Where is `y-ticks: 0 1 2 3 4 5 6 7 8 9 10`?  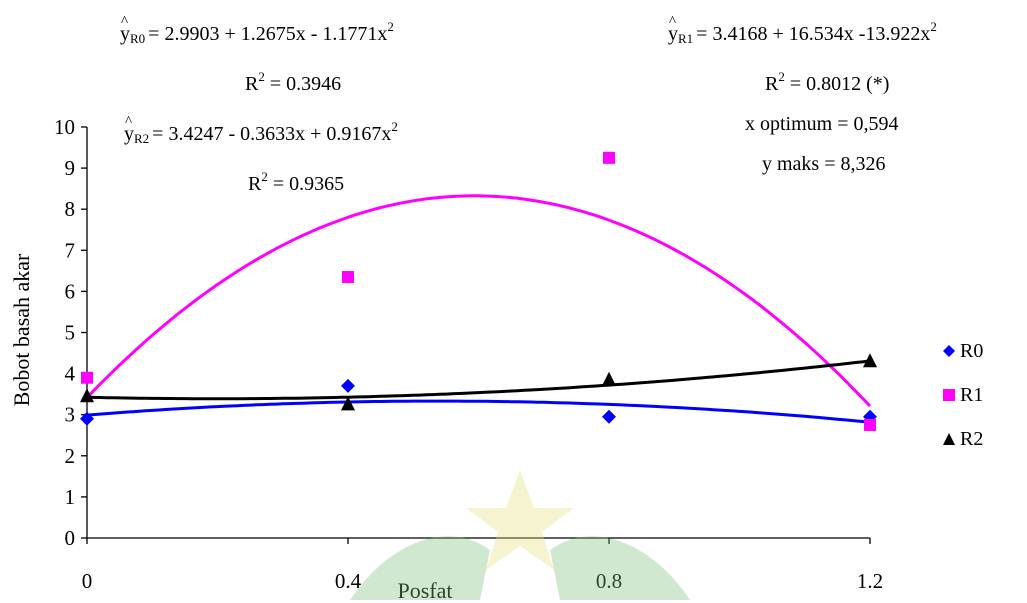 y-ticks: 0 1 2 3 4 5 6 7 8 9 10 is located at coordinates (70, 332).